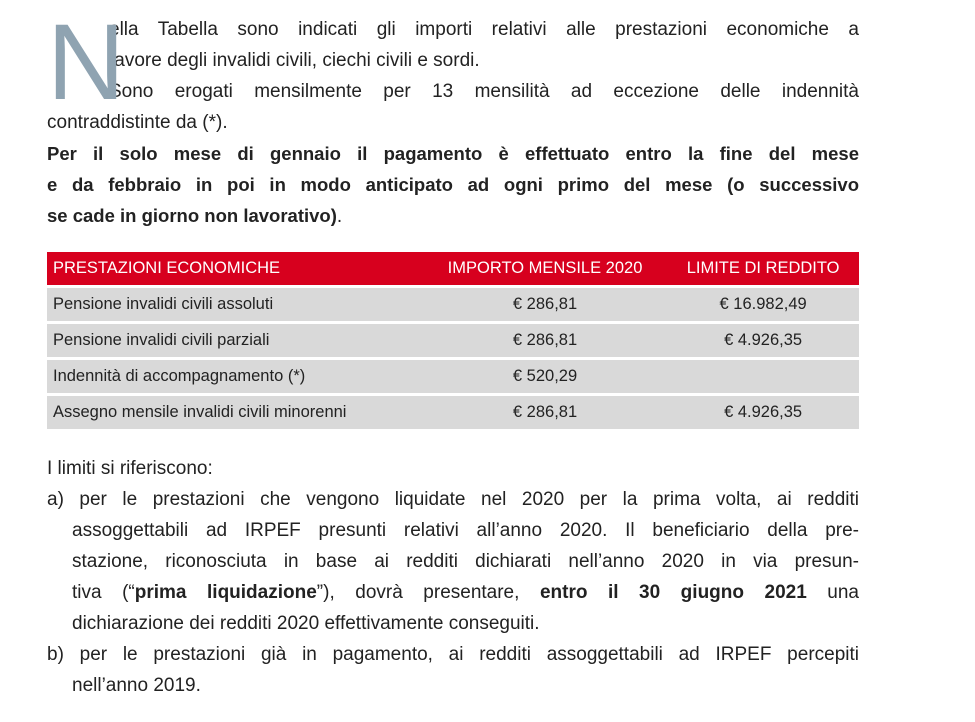 The height and width of the screenshot is (722, 975). Describe the element at coordinates (763, 304) in the screenshot. I see `cell-limite: € 16.982,49` at that location.